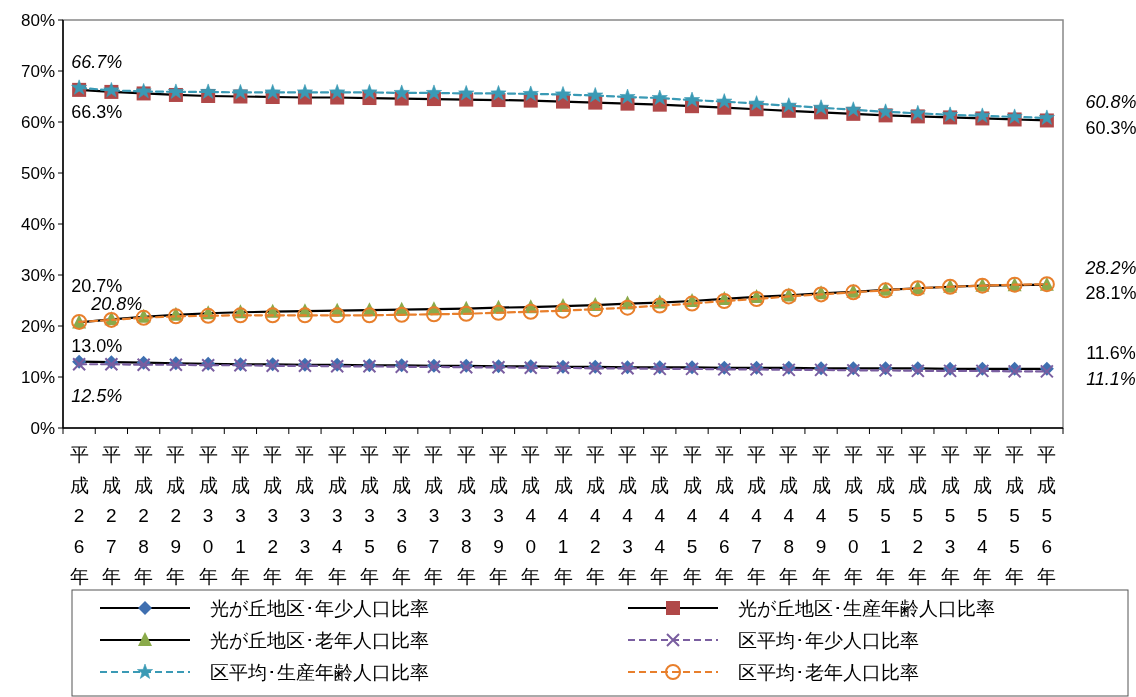 The image size is (1136, 697). I want to click on legend-label: 光が丘地区･生産年齢人口比率, so click(866, 608).